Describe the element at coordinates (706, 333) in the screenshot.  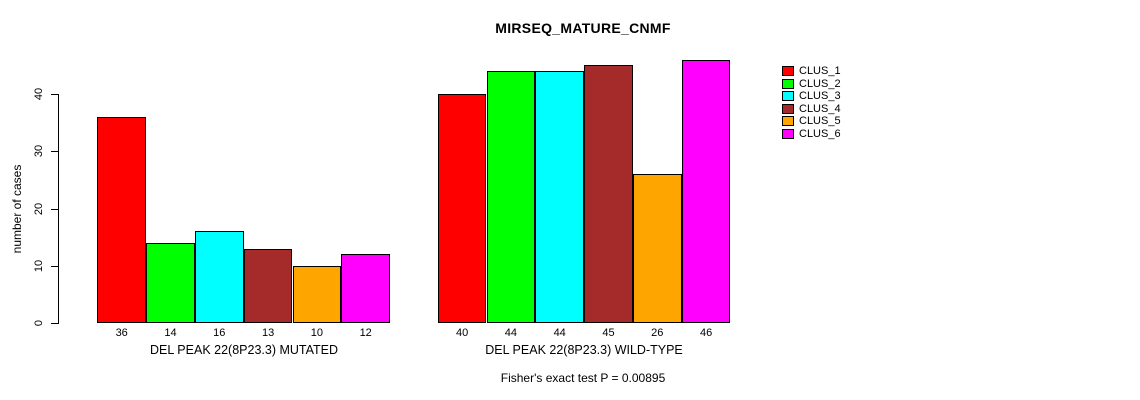
I see `bar-value-label: 46` at that location.